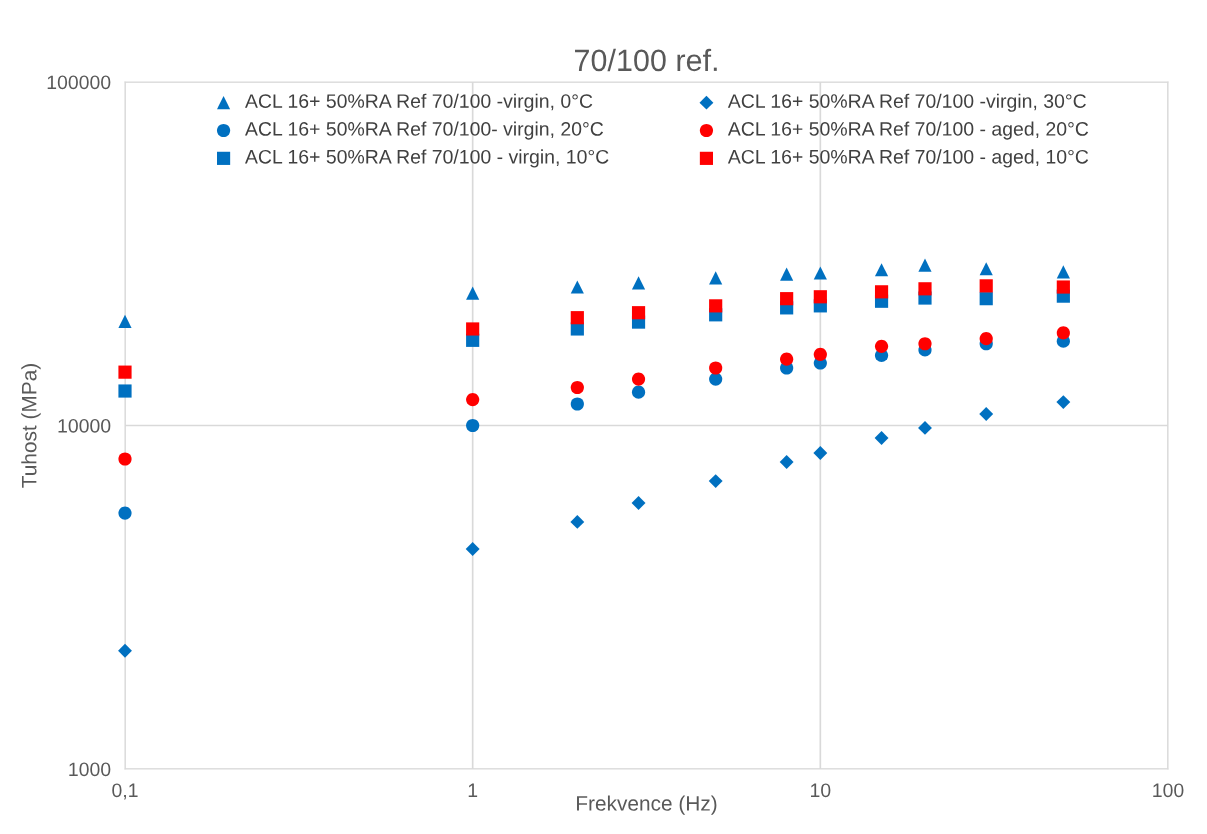 The width and height of the screenshot is (1207, 834). I want to click on x-tick-label: 100, so click(1168, 790).